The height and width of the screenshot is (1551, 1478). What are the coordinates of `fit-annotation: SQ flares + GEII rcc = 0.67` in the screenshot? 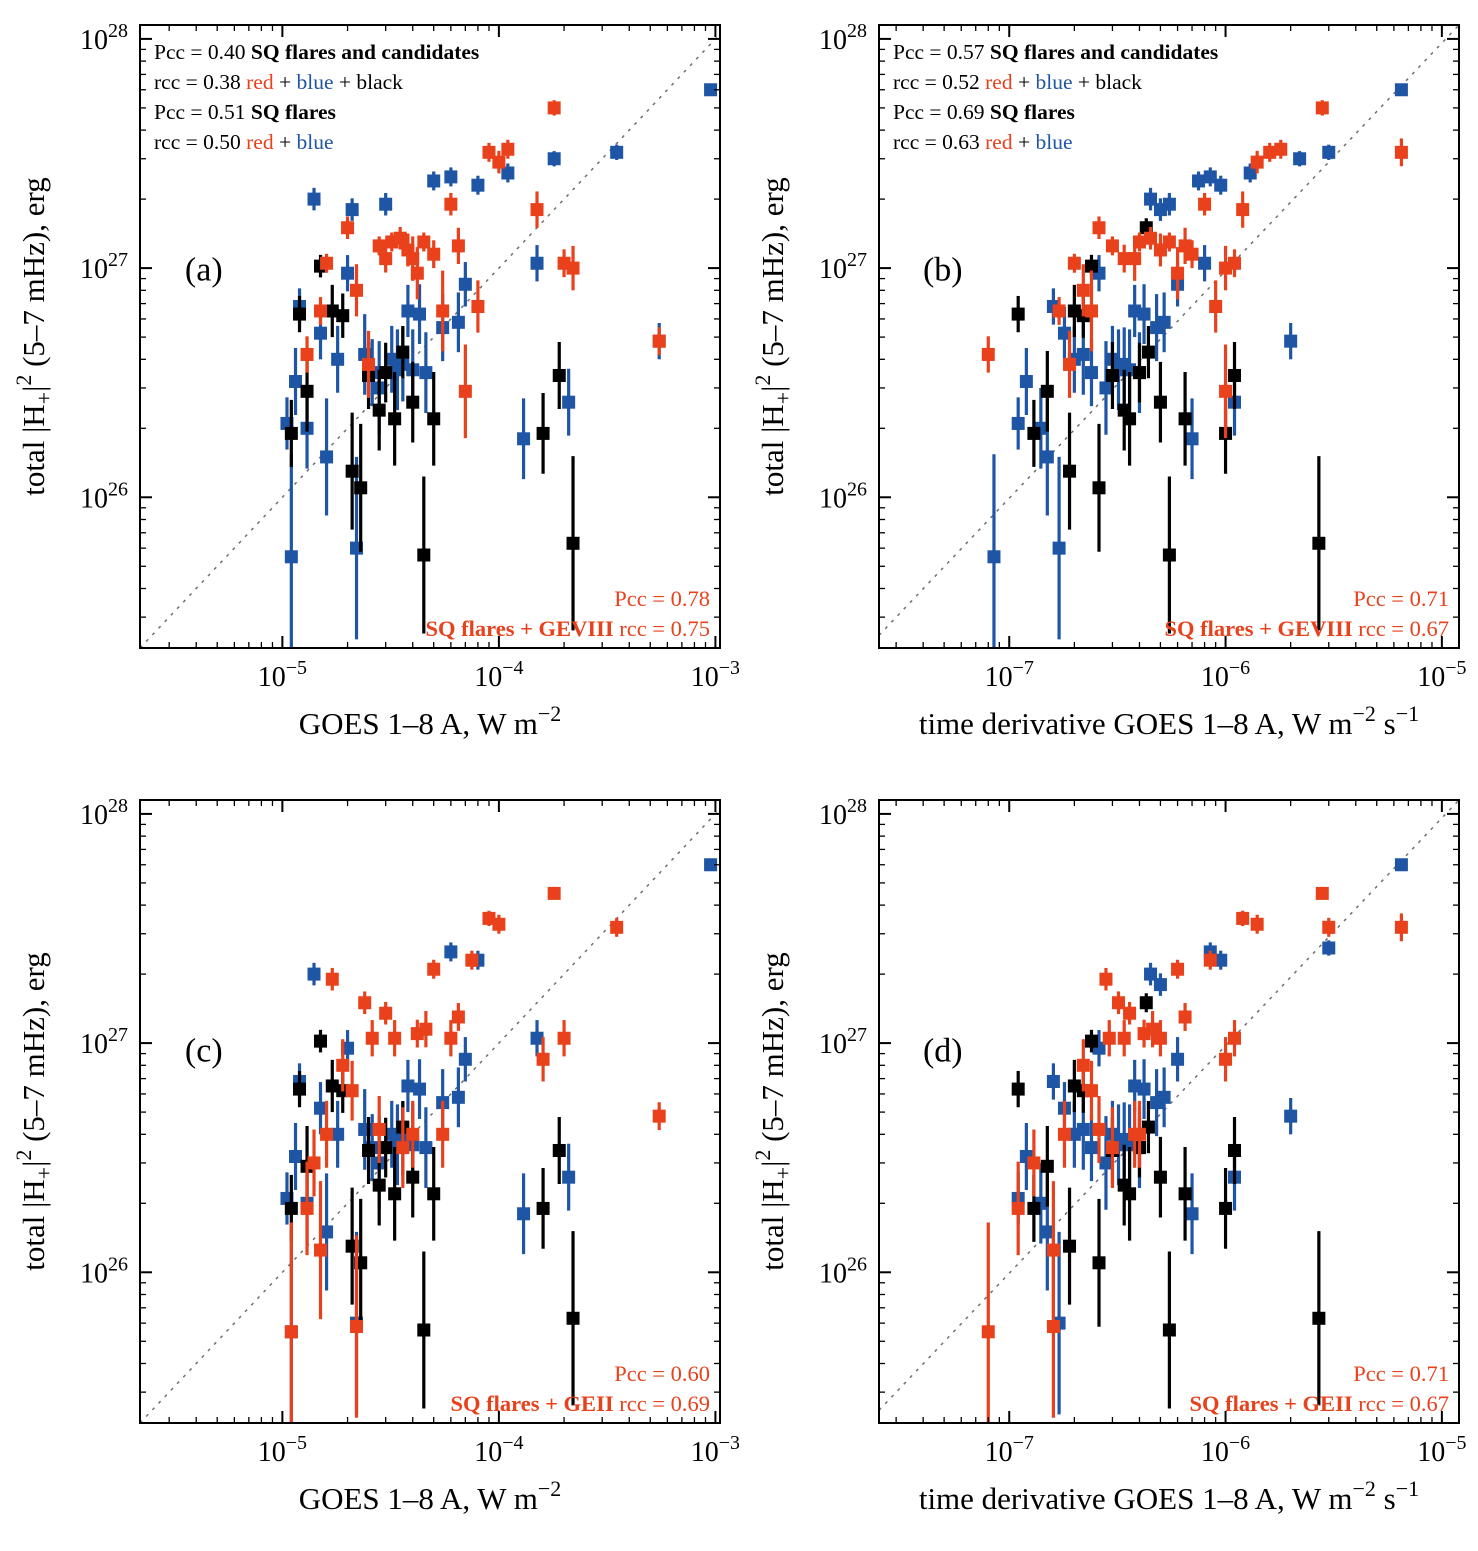 It's located at (1319, 1403).